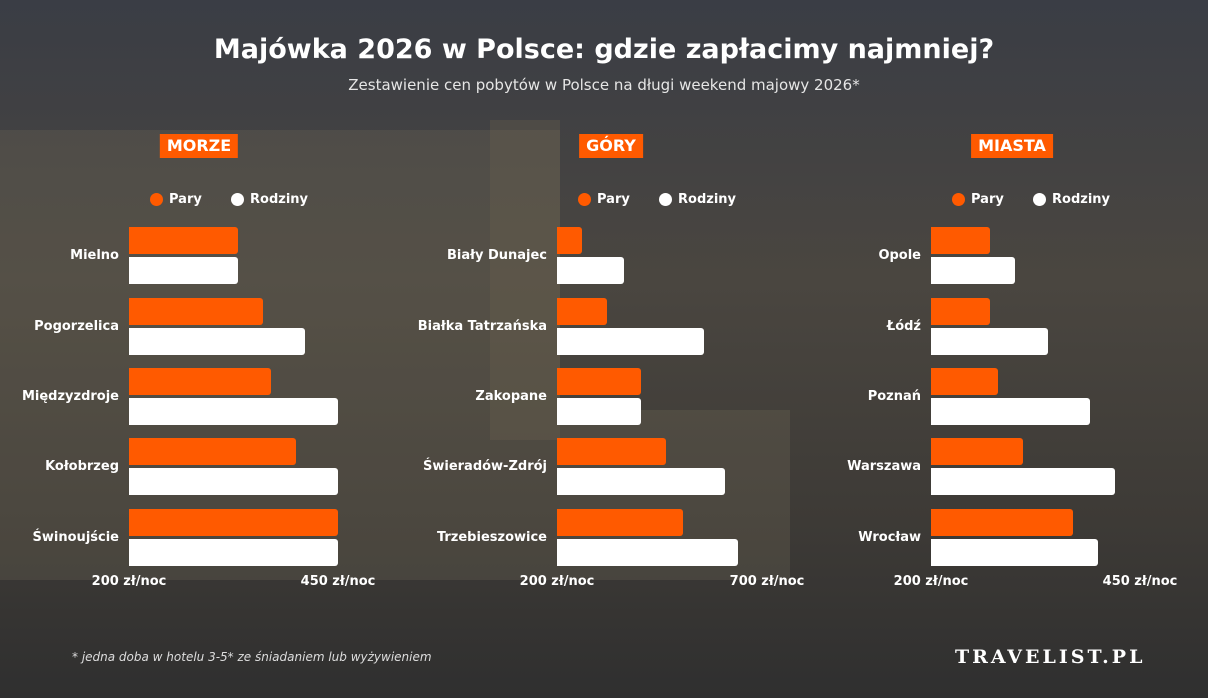 This screenshot has width=1208, height=698. I want to click on category-label: Białka Tatrzańska, so click(482, 326).